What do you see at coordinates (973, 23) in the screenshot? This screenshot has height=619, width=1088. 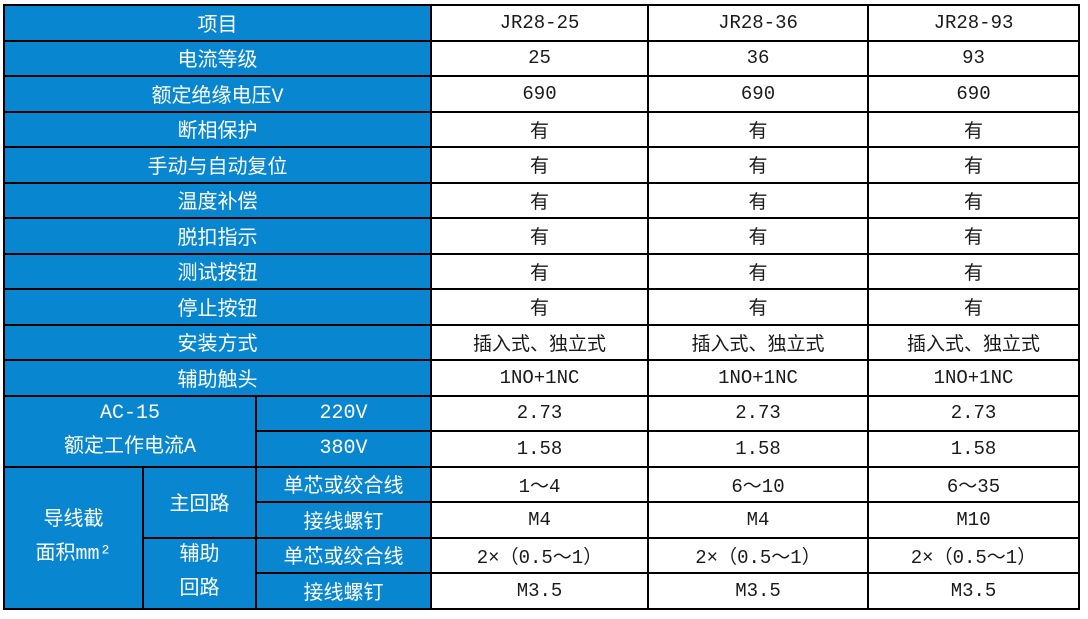 I see `model-header-cell: JR28-93` at bounding box center [973, 23].